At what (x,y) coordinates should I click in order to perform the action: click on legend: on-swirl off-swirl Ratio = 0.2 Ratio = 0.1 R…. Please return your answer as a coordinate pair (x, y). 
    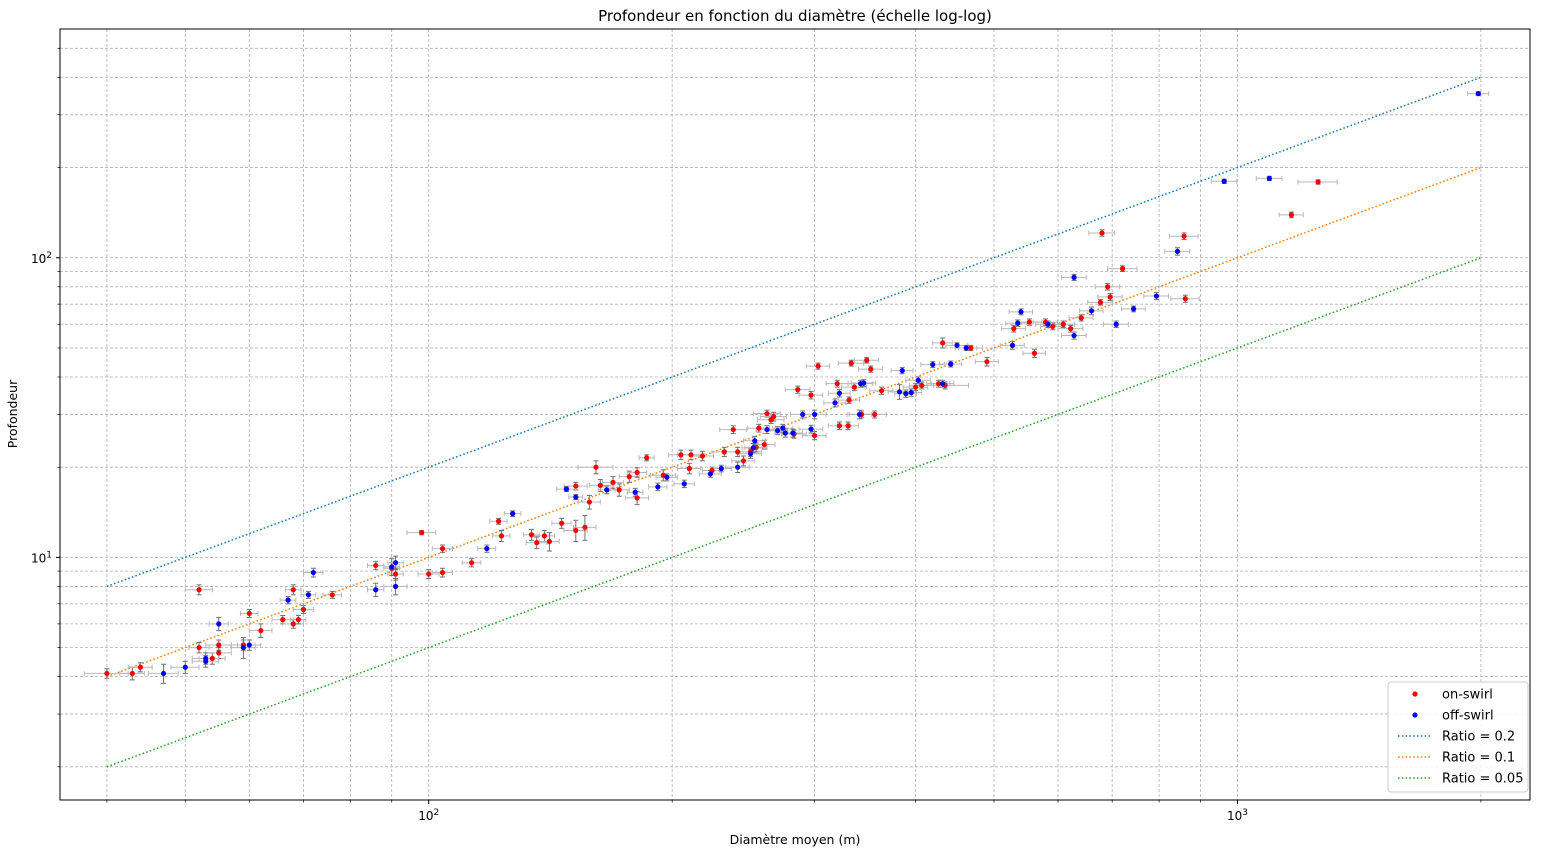
    Looking at the image, I should click on (1458, 737).